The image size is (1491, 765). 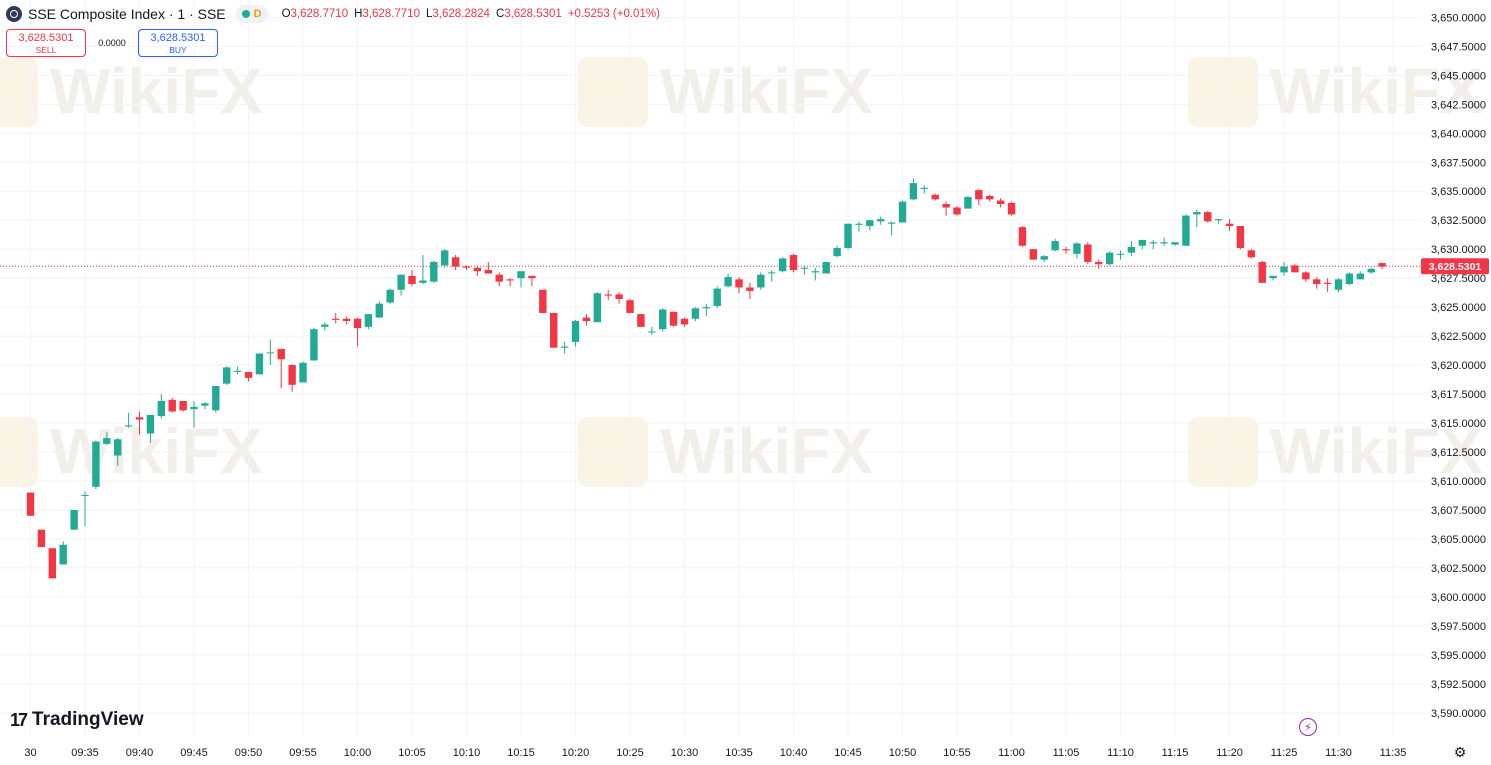 What do you see at coordinates (1458, 221) in the screenshot?
I see `price-tick-label: 3,632.5000` at bounding box center [1458, 221].